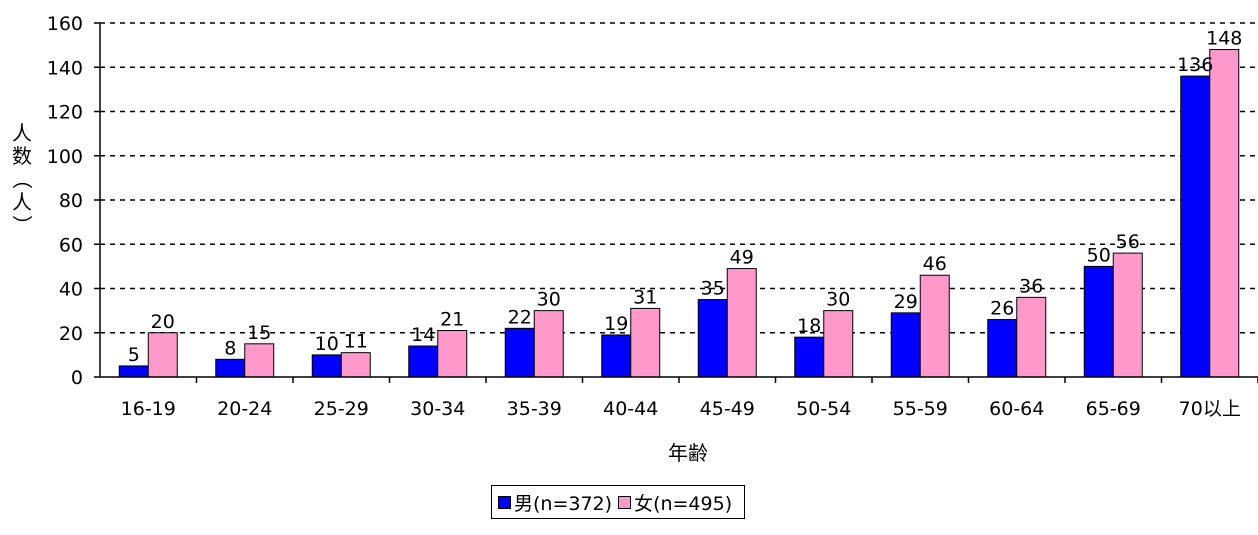 This screenshot has width=1258, height=535. I want to click on y-tick-label: 0, so click(77, 378).